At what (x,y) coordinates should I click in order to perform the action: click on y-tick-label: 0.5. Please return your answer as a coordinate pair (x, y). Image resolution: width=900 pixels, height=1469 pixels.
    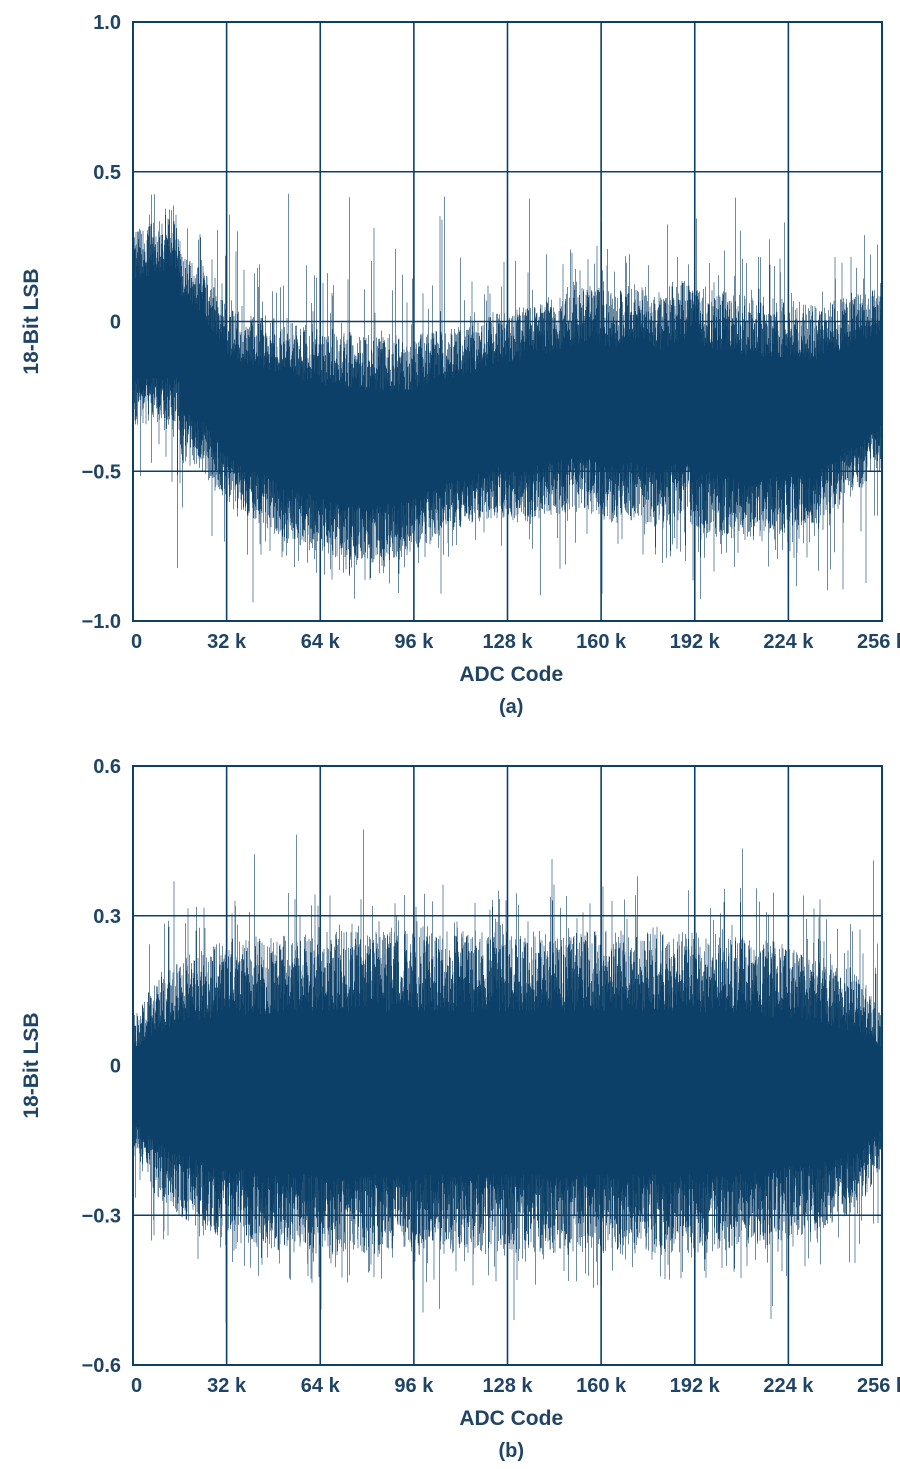
    Looking at the image, I should click on (107, 173).